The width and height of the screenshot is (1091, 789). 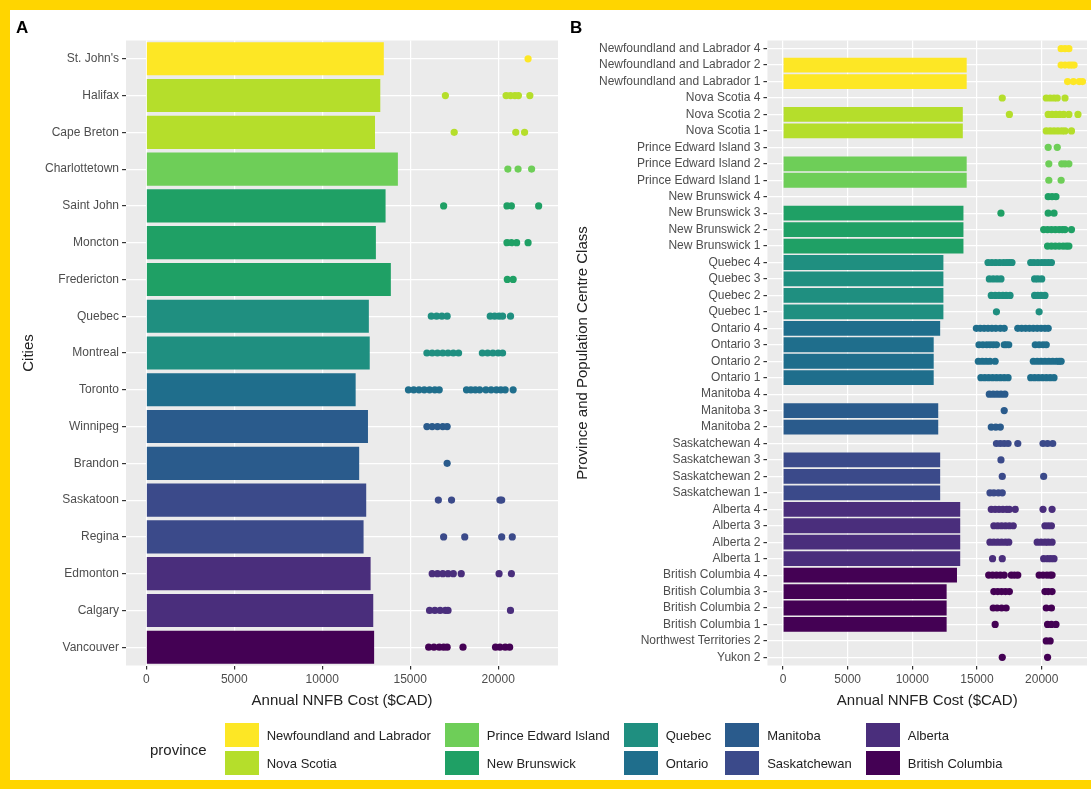 What do you see at coordinates (714, 245) in the screenshot?
I see `y-tick-label: New Brunswick 1` at bounding box center [714, 245].